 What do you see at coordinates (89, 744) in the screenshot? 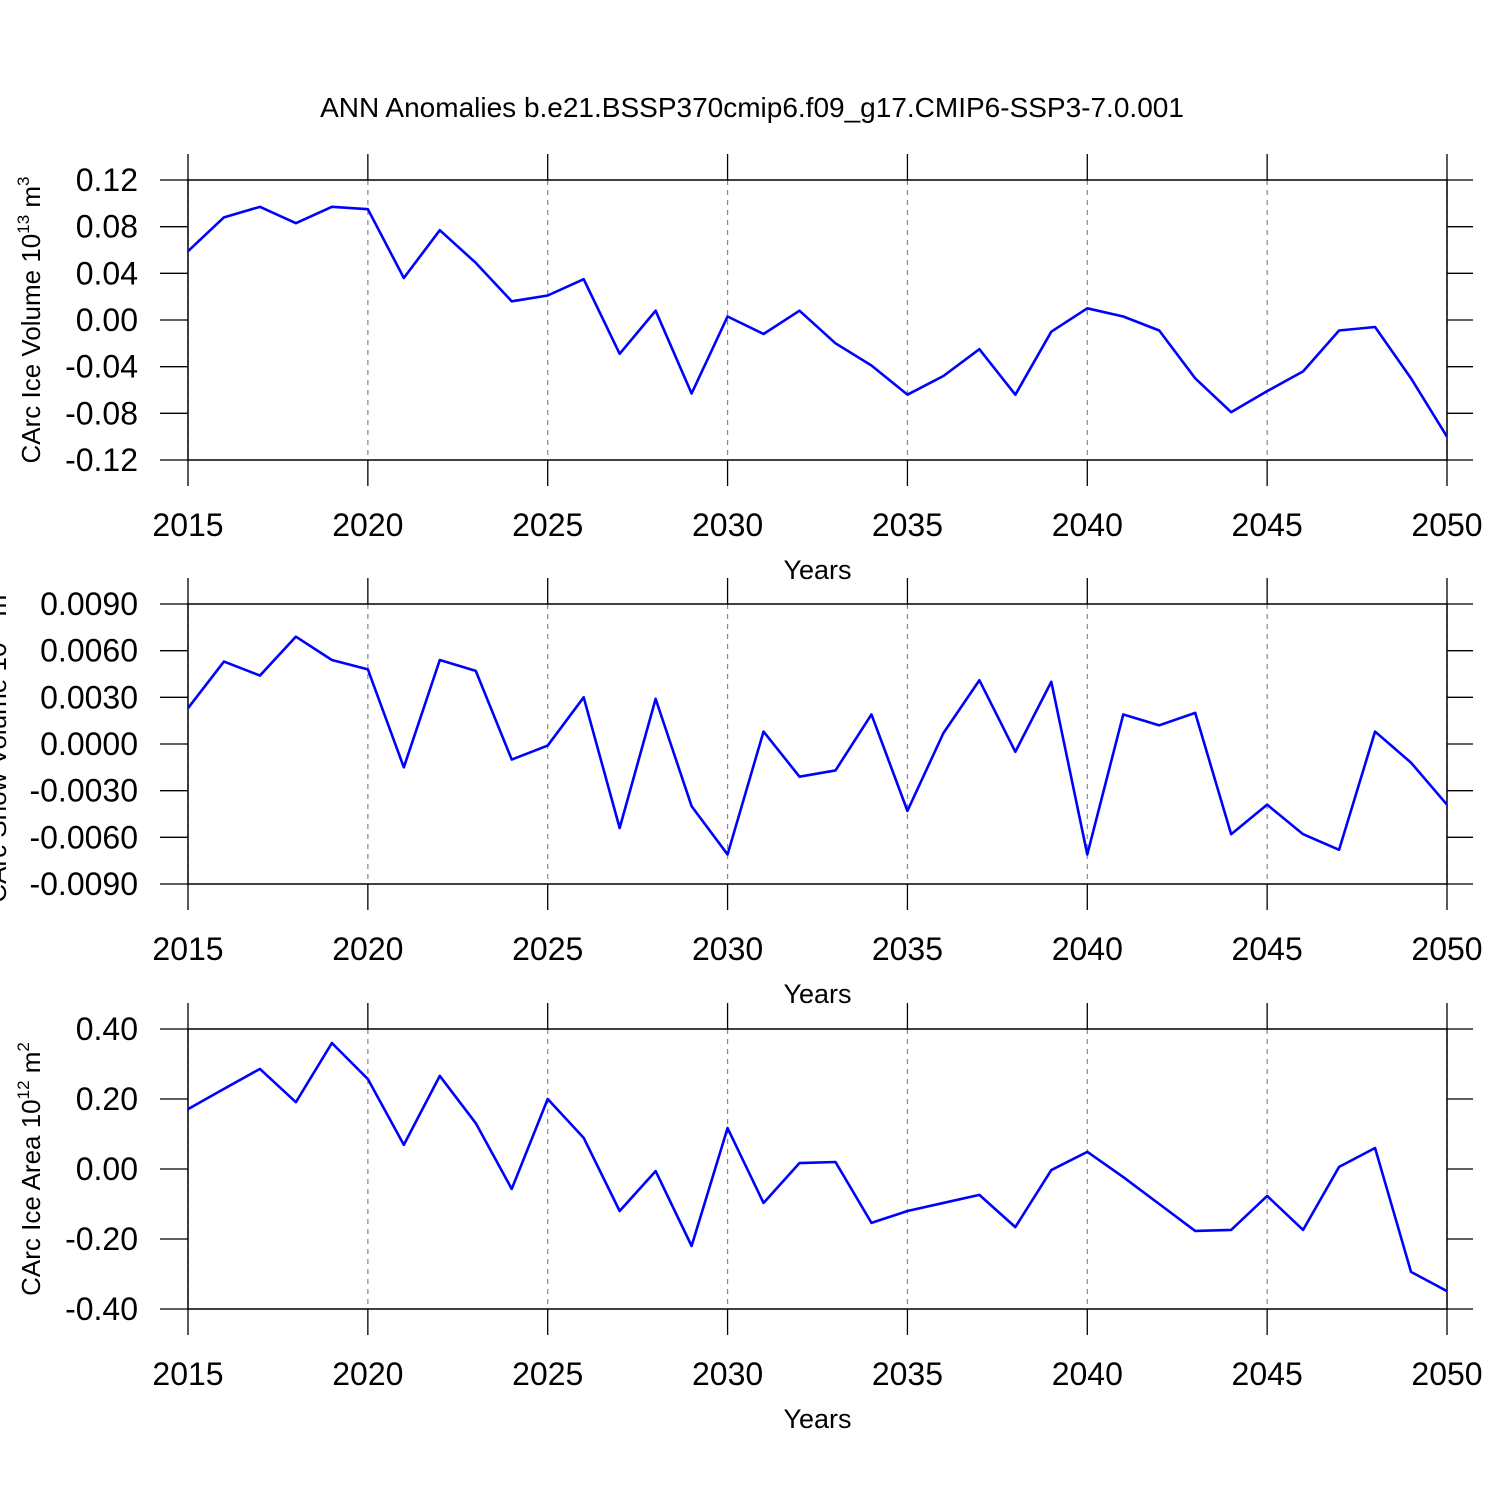
I see `y-tick-label: 0.0000` at bounding box center [89, 744].